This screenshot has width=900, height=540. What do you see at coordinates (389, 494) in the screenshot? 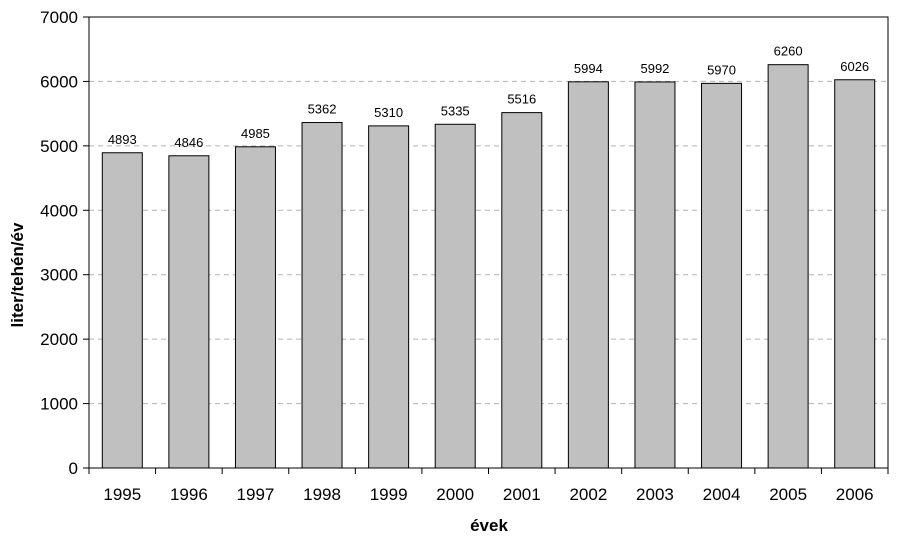
I see `x-tick-label-1999: 1999` at bounding box center [389, 494].